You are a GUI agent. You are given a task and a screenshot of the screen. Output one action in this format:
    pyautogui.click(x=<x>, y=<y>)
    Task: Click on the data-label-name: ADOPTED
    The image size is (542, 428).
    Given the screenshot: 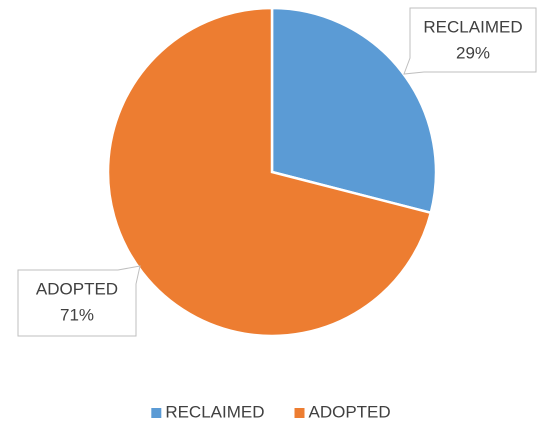 What is the action you would take?
    pyautogui.click(x=77, y=288)
    